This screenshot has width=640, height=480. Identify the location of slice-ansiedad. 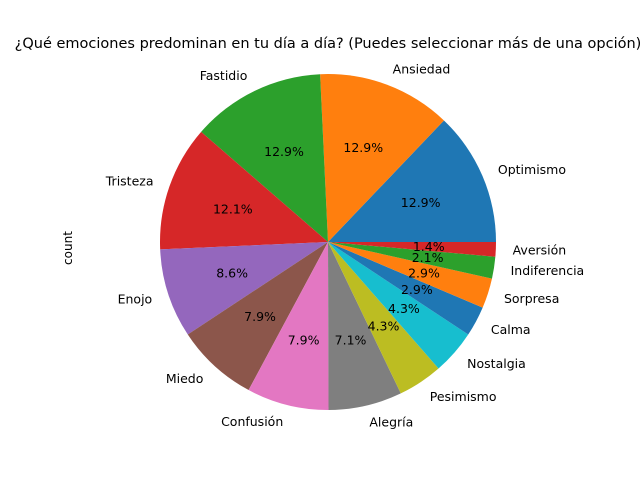
(382, 158).